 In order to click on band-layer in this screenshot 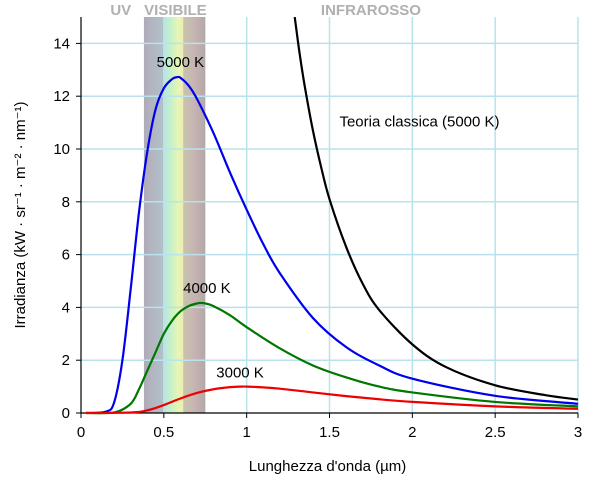, I will do `click(174, 215)`.